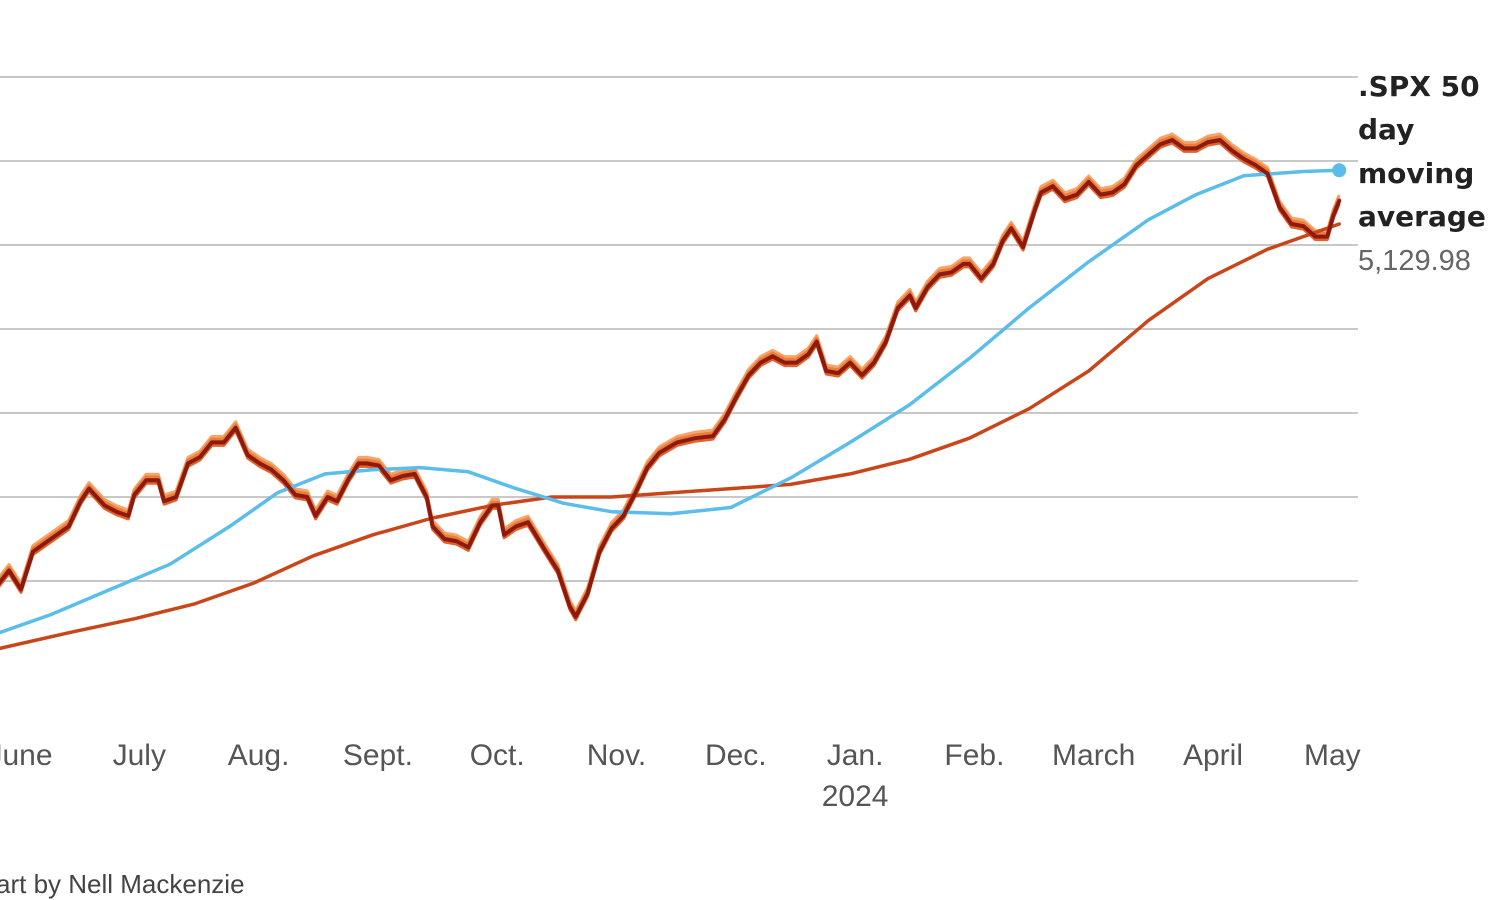 This screenshot has width=1500, height=900. What do you see at coordinates (1416, 173) in the screenshot?
I see `annotation-title-line-3: moving` at bounding box center [1416, 173].